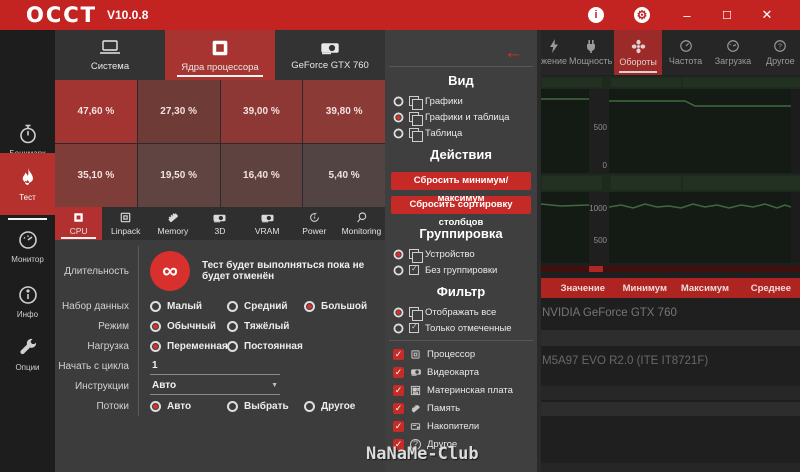 The image size is (800, 472). Describe the element at coordinates (344, 175) in the screenshot. I see `core-tile: 5,40 %` at that location.